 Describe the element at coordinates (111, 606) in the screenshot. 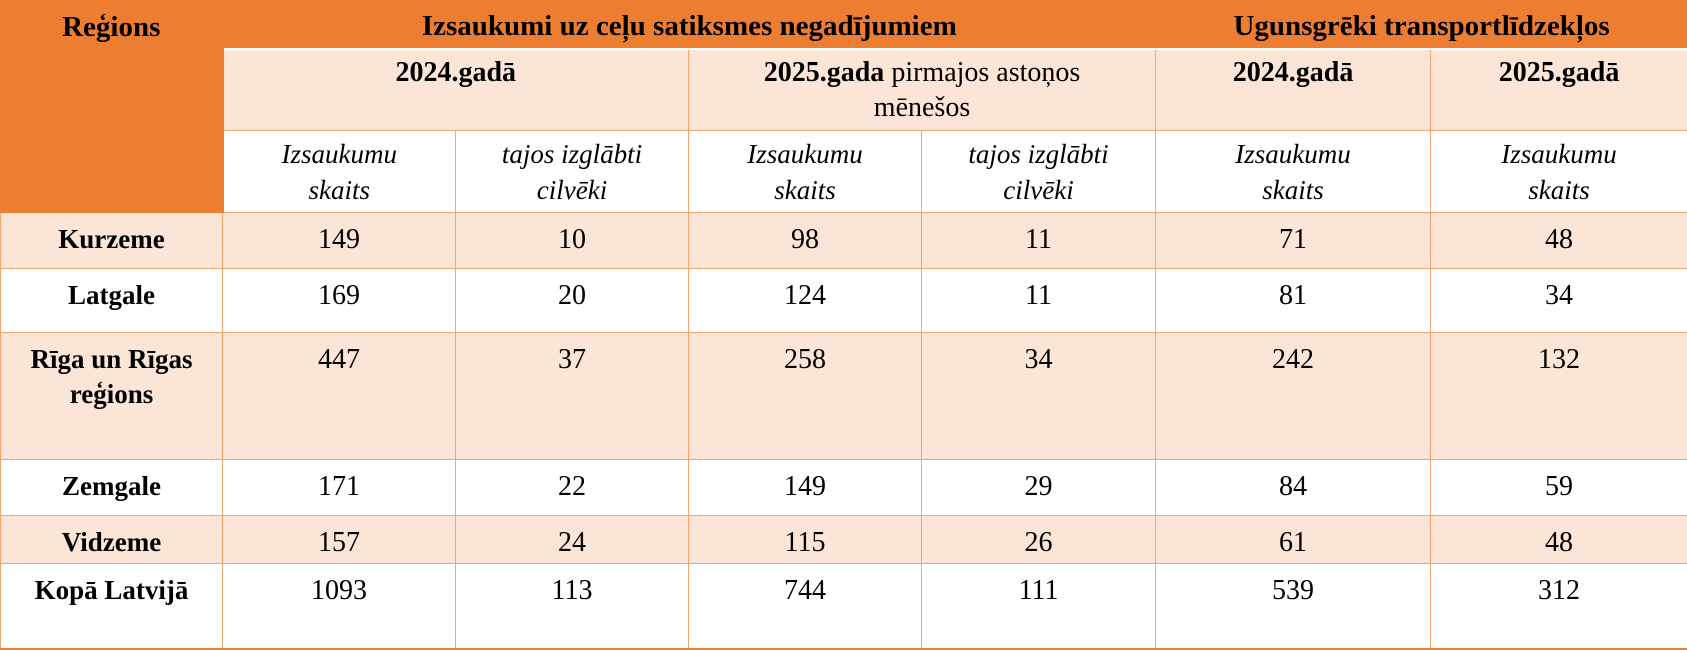

I see `region-cell-total: Kopā Latvijā` at that location.